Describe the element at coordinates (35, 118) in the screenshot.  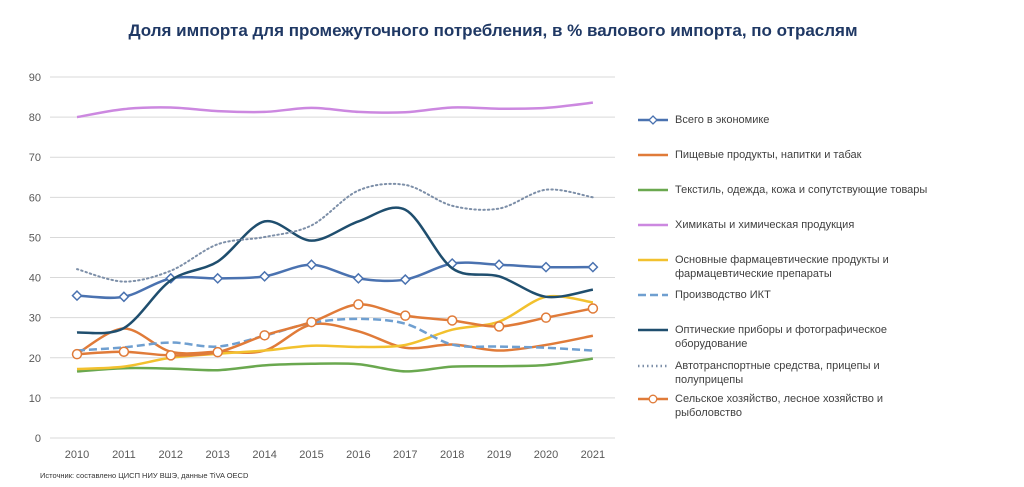
I see `y-tick-label: 80` at that location.